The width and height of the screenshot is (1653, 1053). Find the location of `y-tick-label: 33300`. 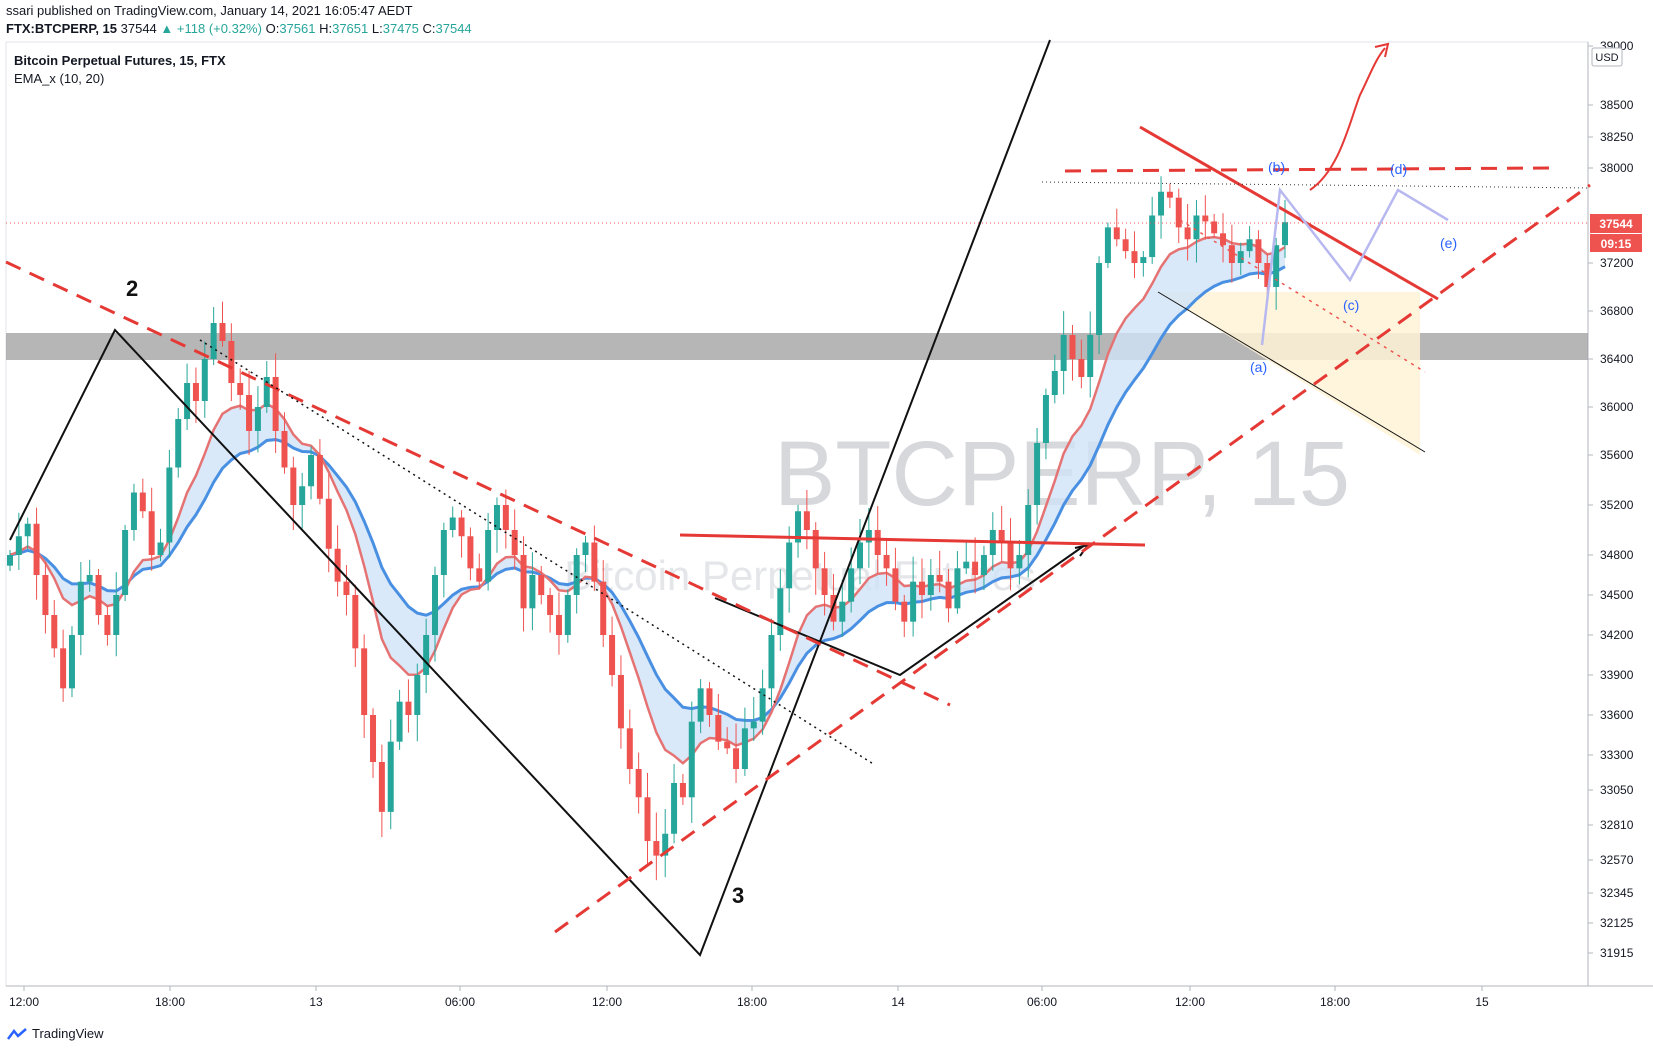

y-tick-label: 33300 is located at coordinates (1617, 755).